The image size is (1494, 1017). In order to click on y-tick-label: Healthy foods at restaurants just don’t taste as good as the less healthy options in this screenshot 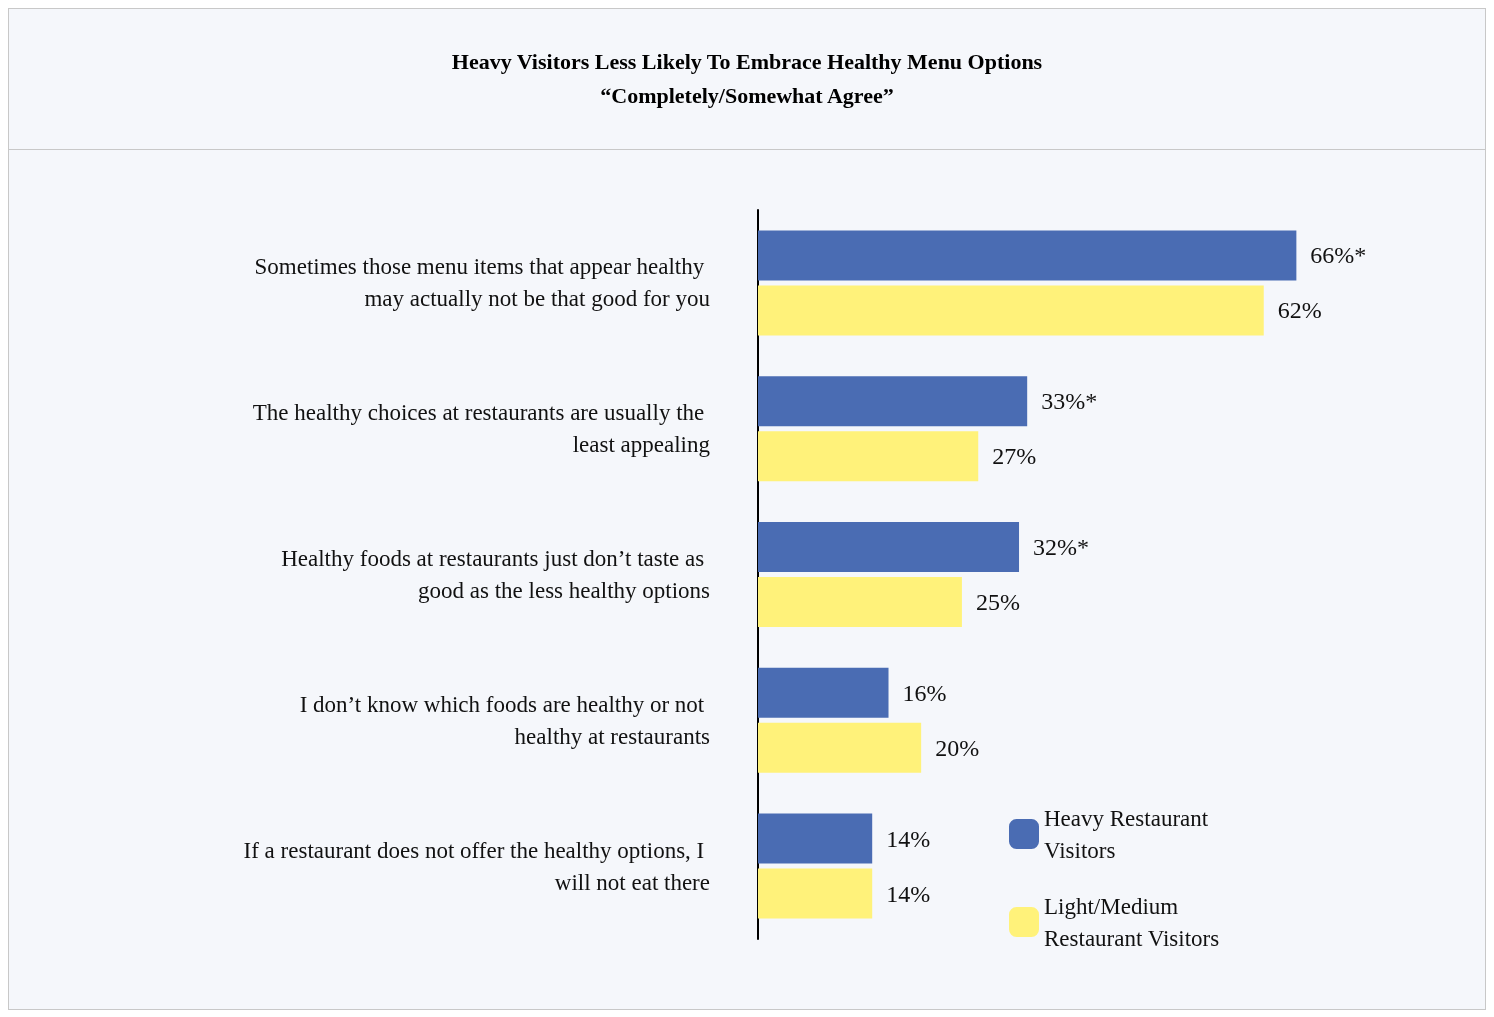, I will do `click(496, 574)`.